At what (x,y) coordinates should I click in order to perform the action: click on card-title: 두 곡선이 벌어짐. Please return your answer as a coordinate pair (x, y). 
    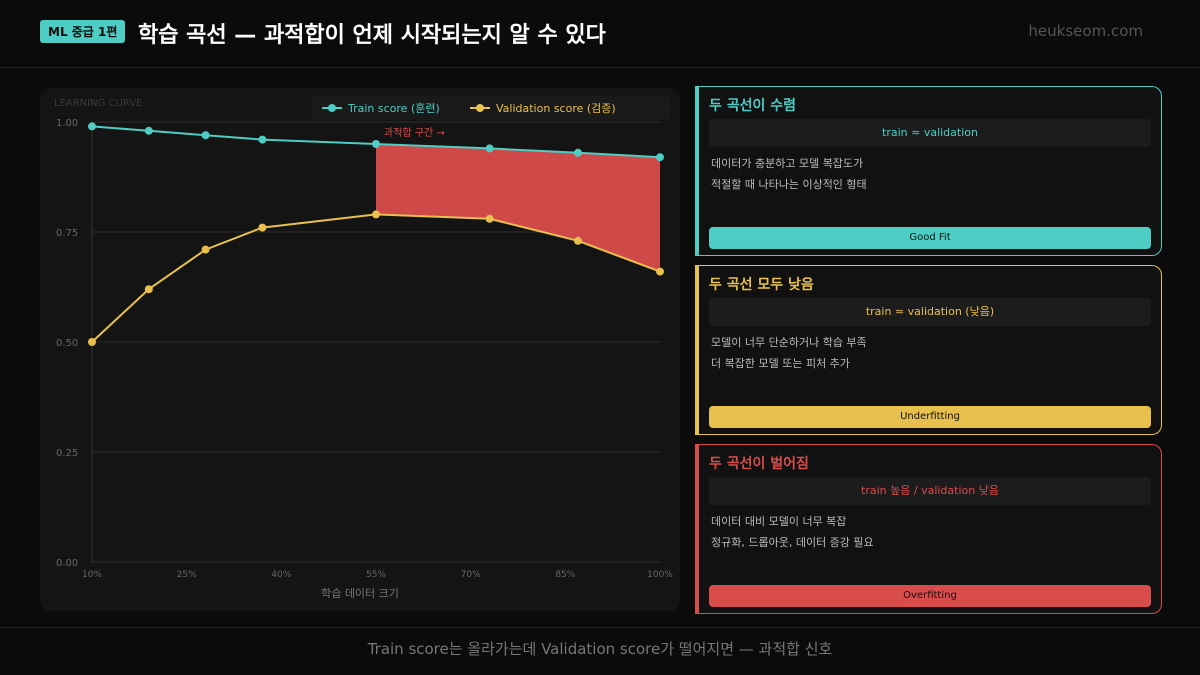
    Looking at the image, I should click on (759, 464).